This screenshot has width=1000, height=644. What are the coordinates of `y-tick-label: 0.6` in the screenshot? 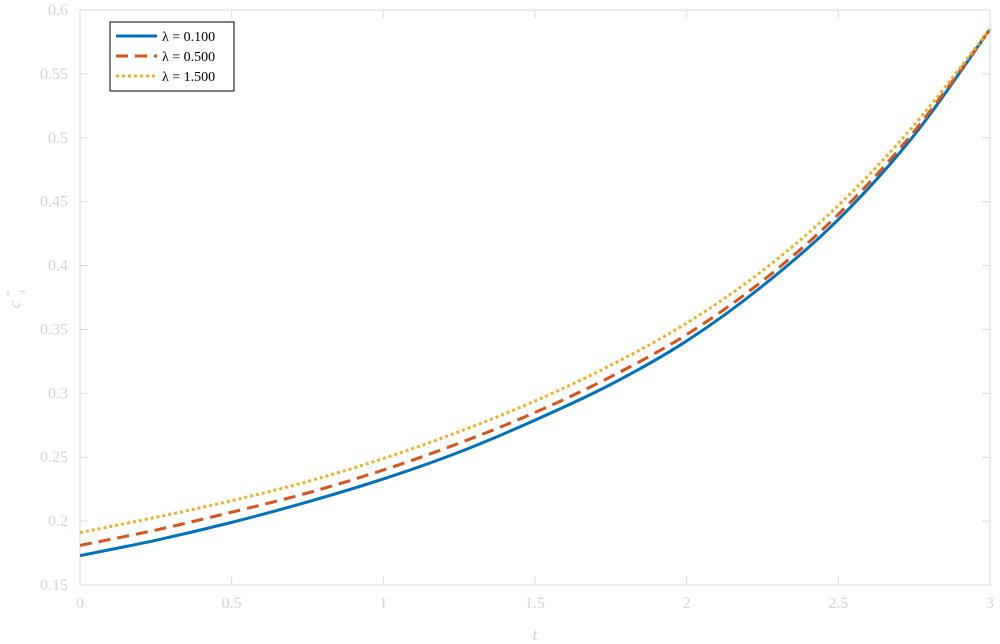 It's located at (58, 10).